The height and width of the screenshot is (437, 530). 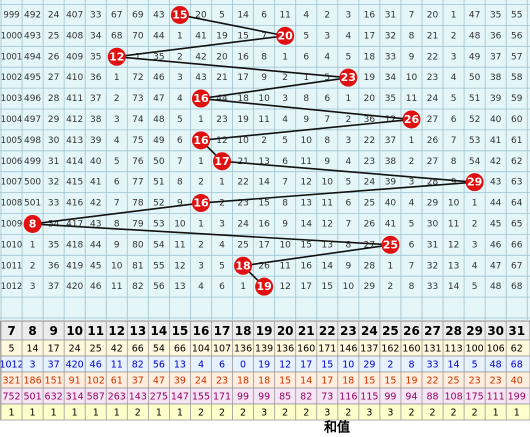 What do you see at coordinates (116, 56) in the screenshot?
I see `sum-value: 12` at bounding box center [116, 56].